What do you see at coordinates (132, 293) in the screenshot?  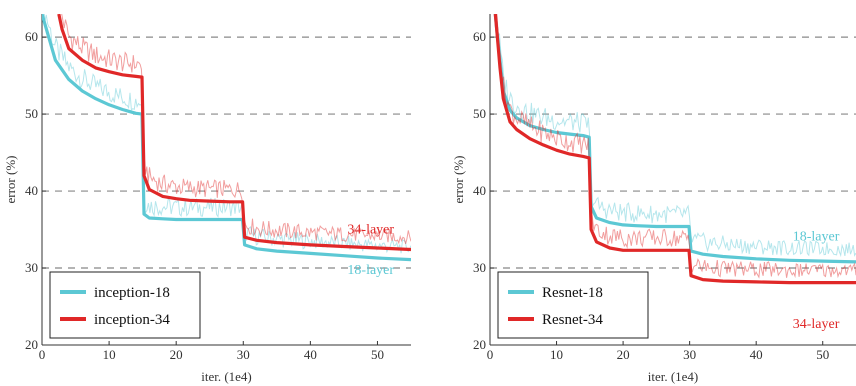 I see `legend-label: inception-18` at bounding box center [132, 293].